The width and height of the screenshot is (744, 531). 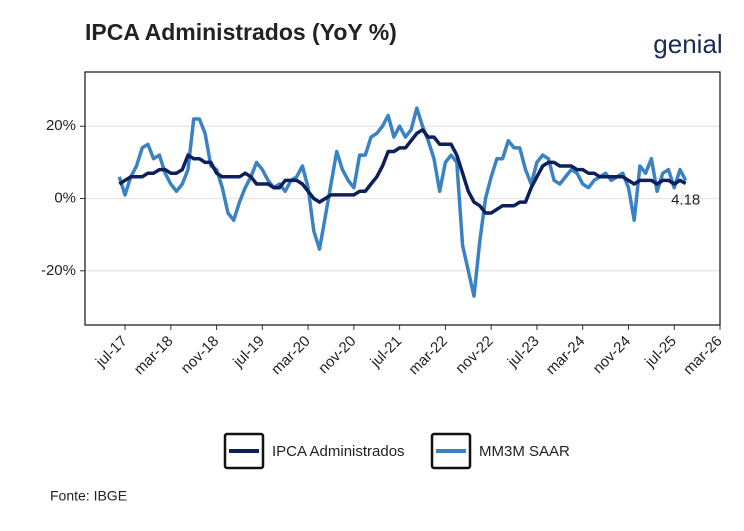 I want to click on chart-title: IPCA Administrados (YoY %), so click(x=241, y=32).